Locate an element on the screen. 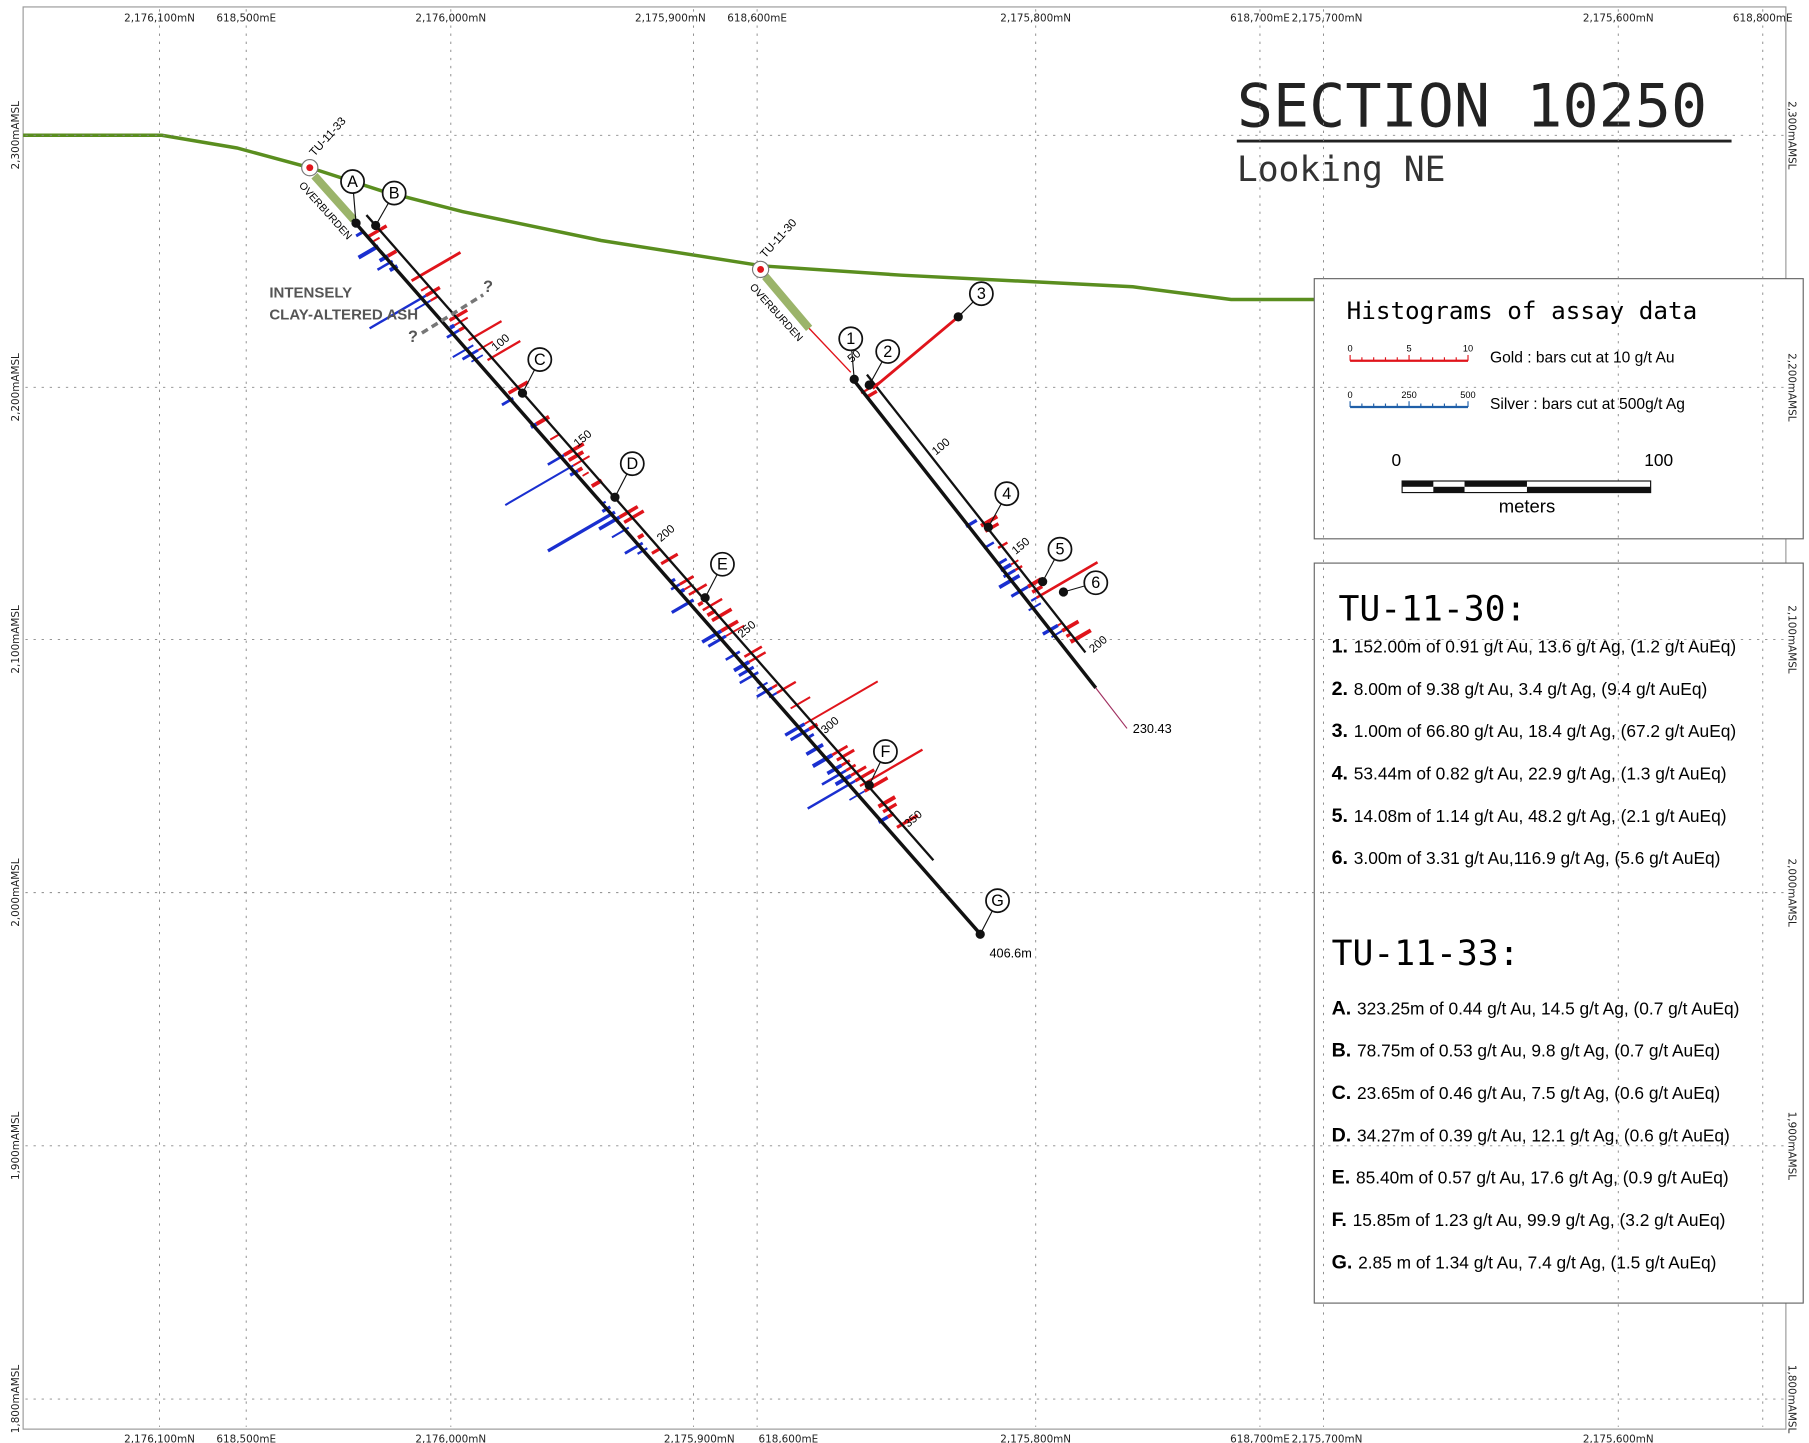 The width and height of the screenshot is (1809, 1443). end-depth: 406.6m is located at coordinates (1010, 952).